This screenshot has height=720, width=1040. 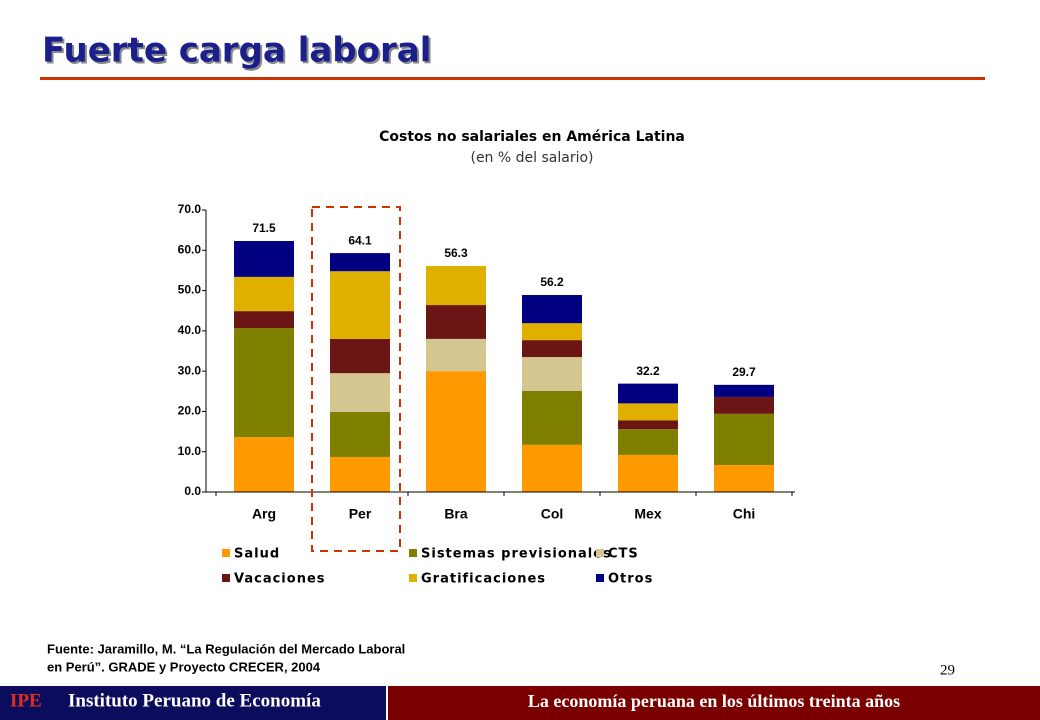 I want to click on x-tick-label: Bra, so click(x=456, y=514).